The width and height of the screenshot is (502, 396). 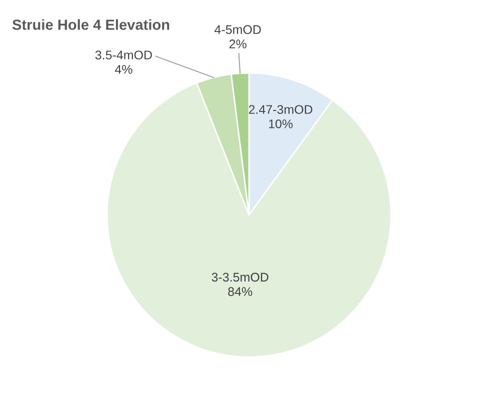 I want to click on data-label: 84%, so click(x=240, y=291).